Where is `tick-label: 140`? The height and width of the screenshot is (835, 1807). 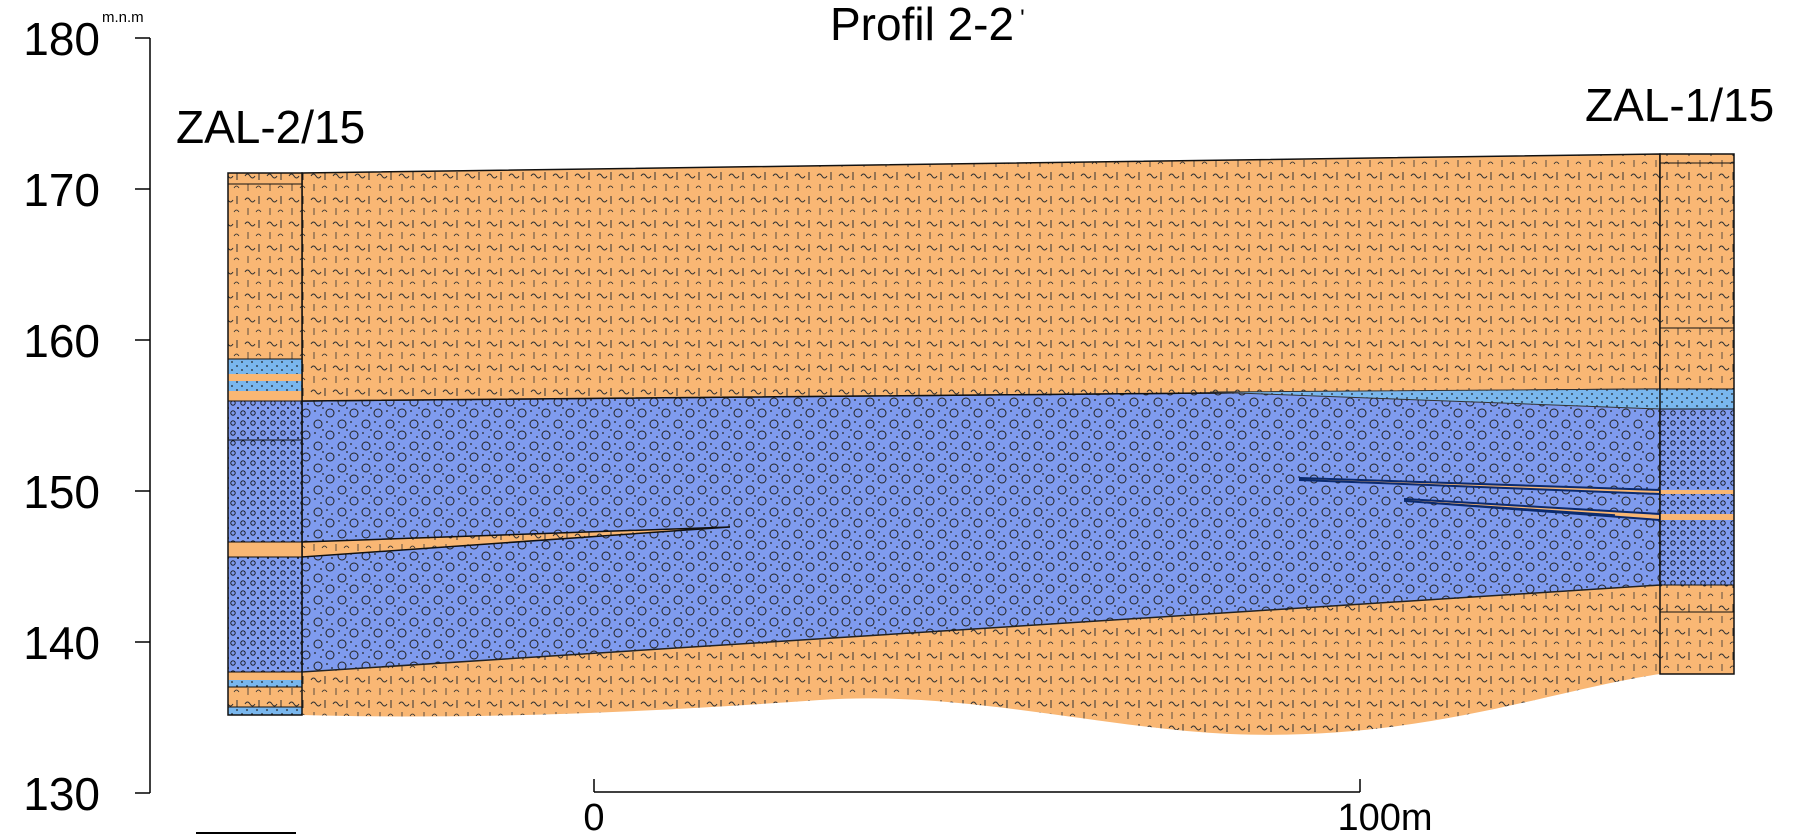
tick-label: 140 is located at coordinates (61, 643).